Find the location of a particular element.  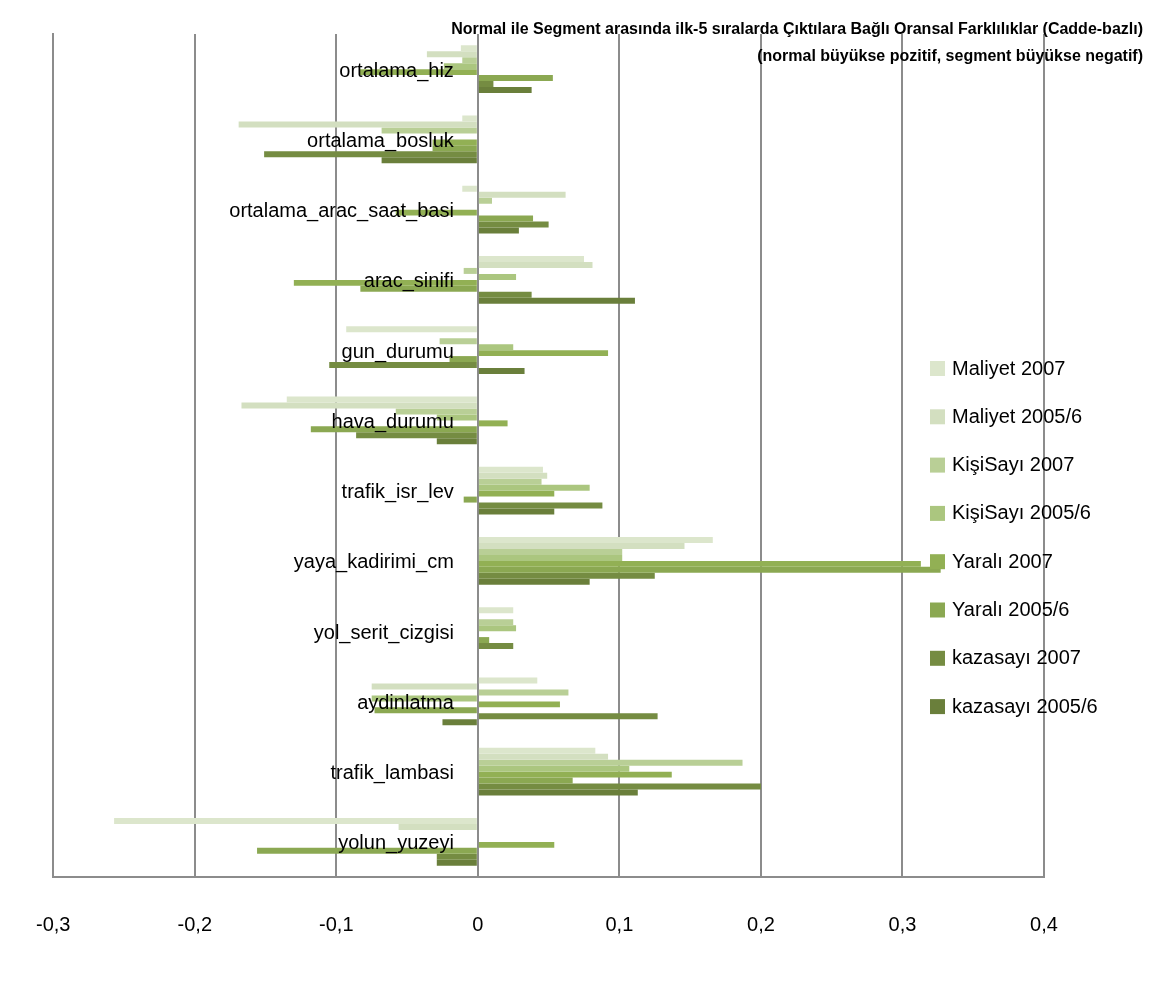

legend-label: Maliyet 2005/6 is located at coordinates (1017, 415).